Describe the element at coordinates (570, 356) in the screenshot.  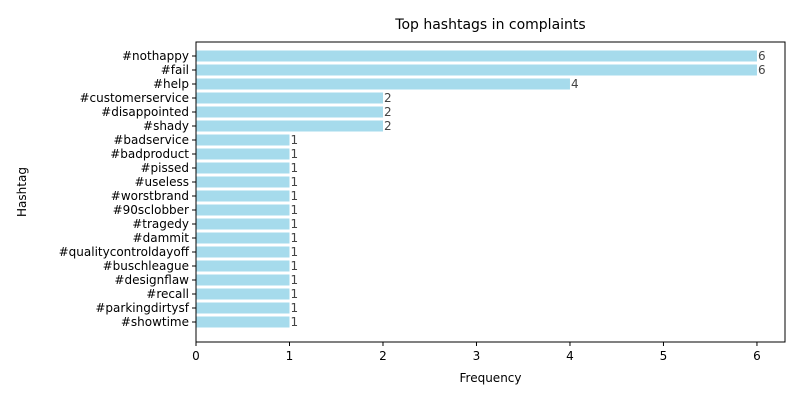
I see `x-tick-label: 4` at that location.